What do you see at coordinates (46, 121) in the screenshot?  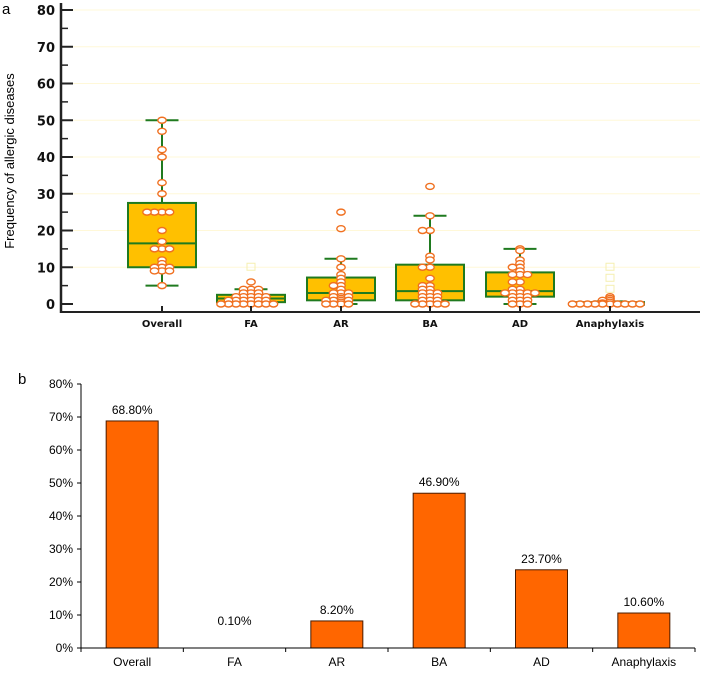 I see `y-tick-label: 50` at bounding box center [46, 121].